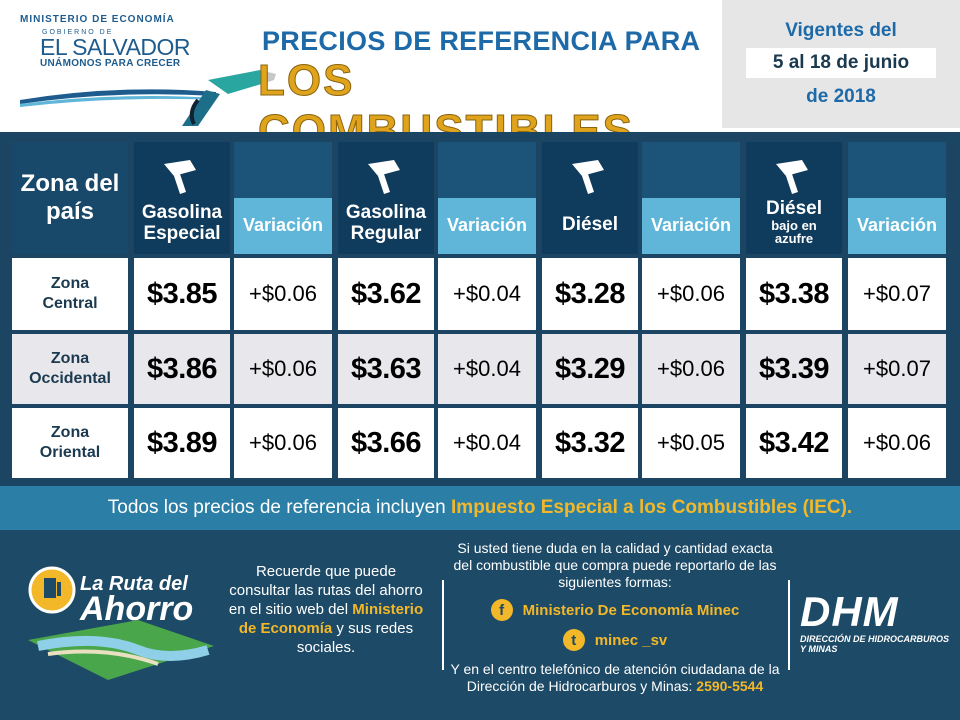 The height and width of the screenshot is (720, 960). What do you see at coordinates (118, 98) in the screenshot?
I see `swoosh-graphic` at bounding box center [118, 98].